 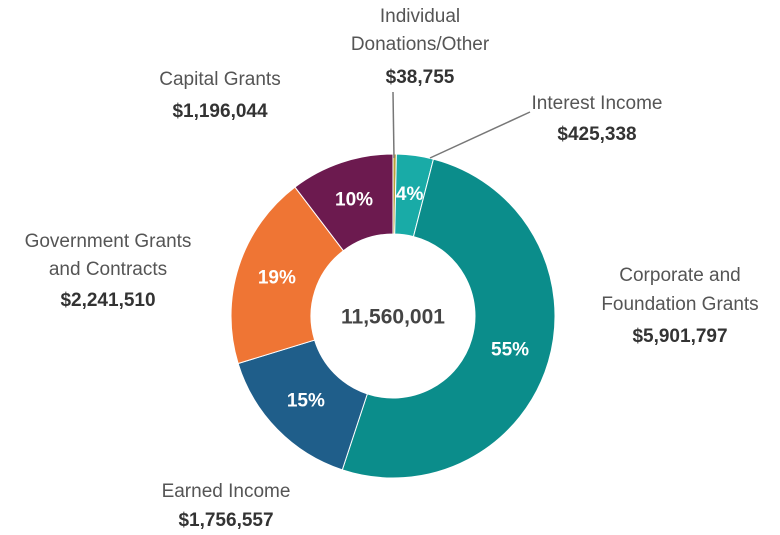 What do you see at coordinates (277, 278) in the screenshot?
I see `percent-label: 19%` at bounding box center [277, 278].